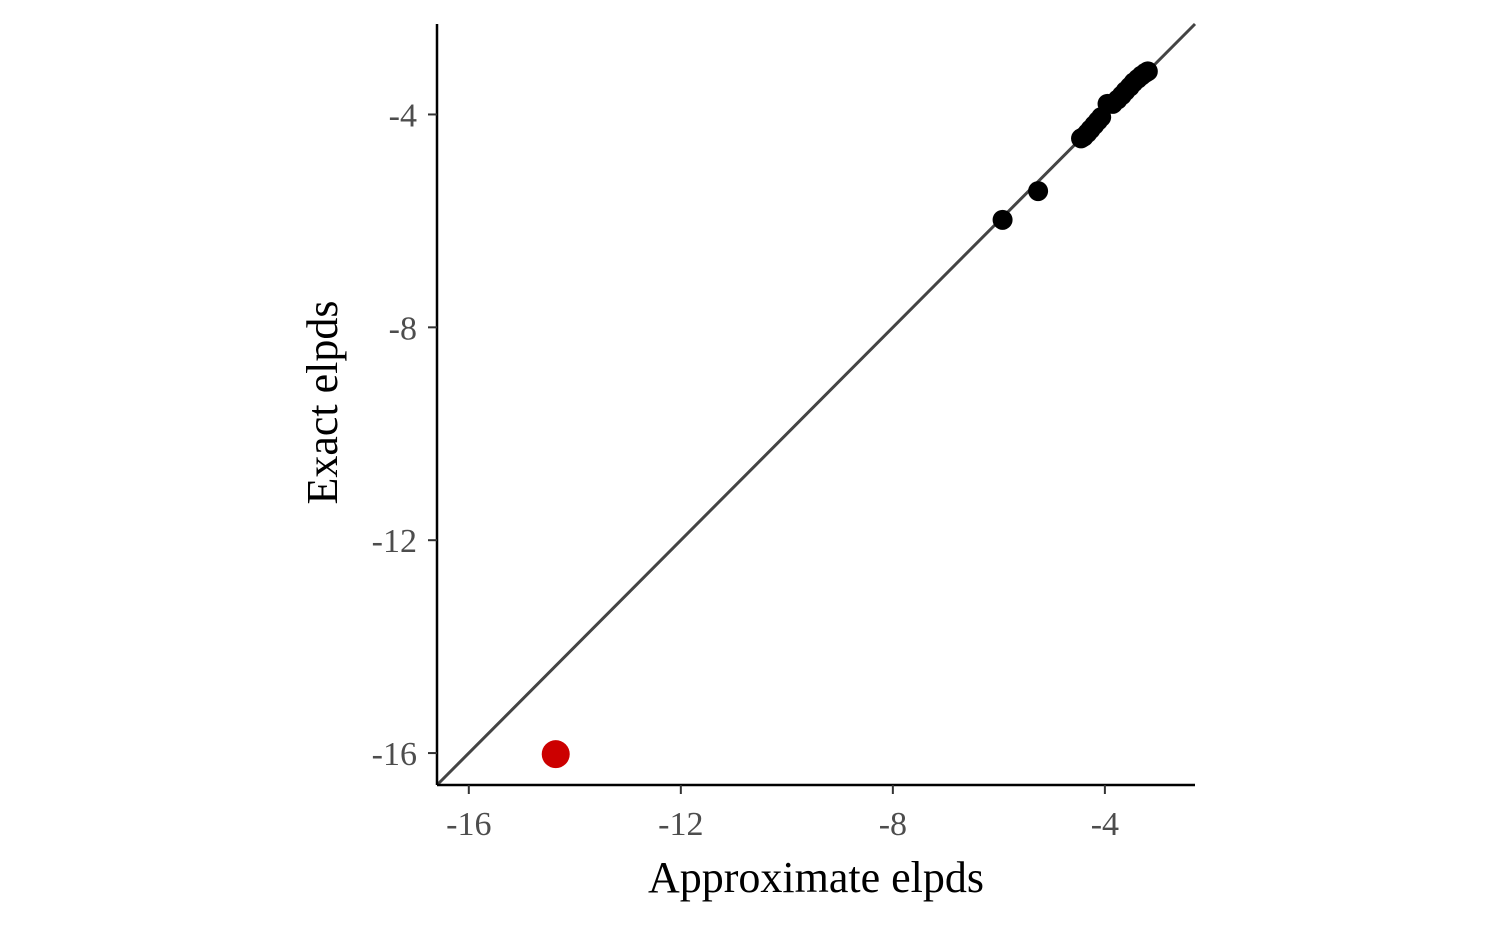  What do you see at coordinates (322, 402) in the screenshot?
I see `y-axis-title: Exact elpds` at bounding box center [322, 402].